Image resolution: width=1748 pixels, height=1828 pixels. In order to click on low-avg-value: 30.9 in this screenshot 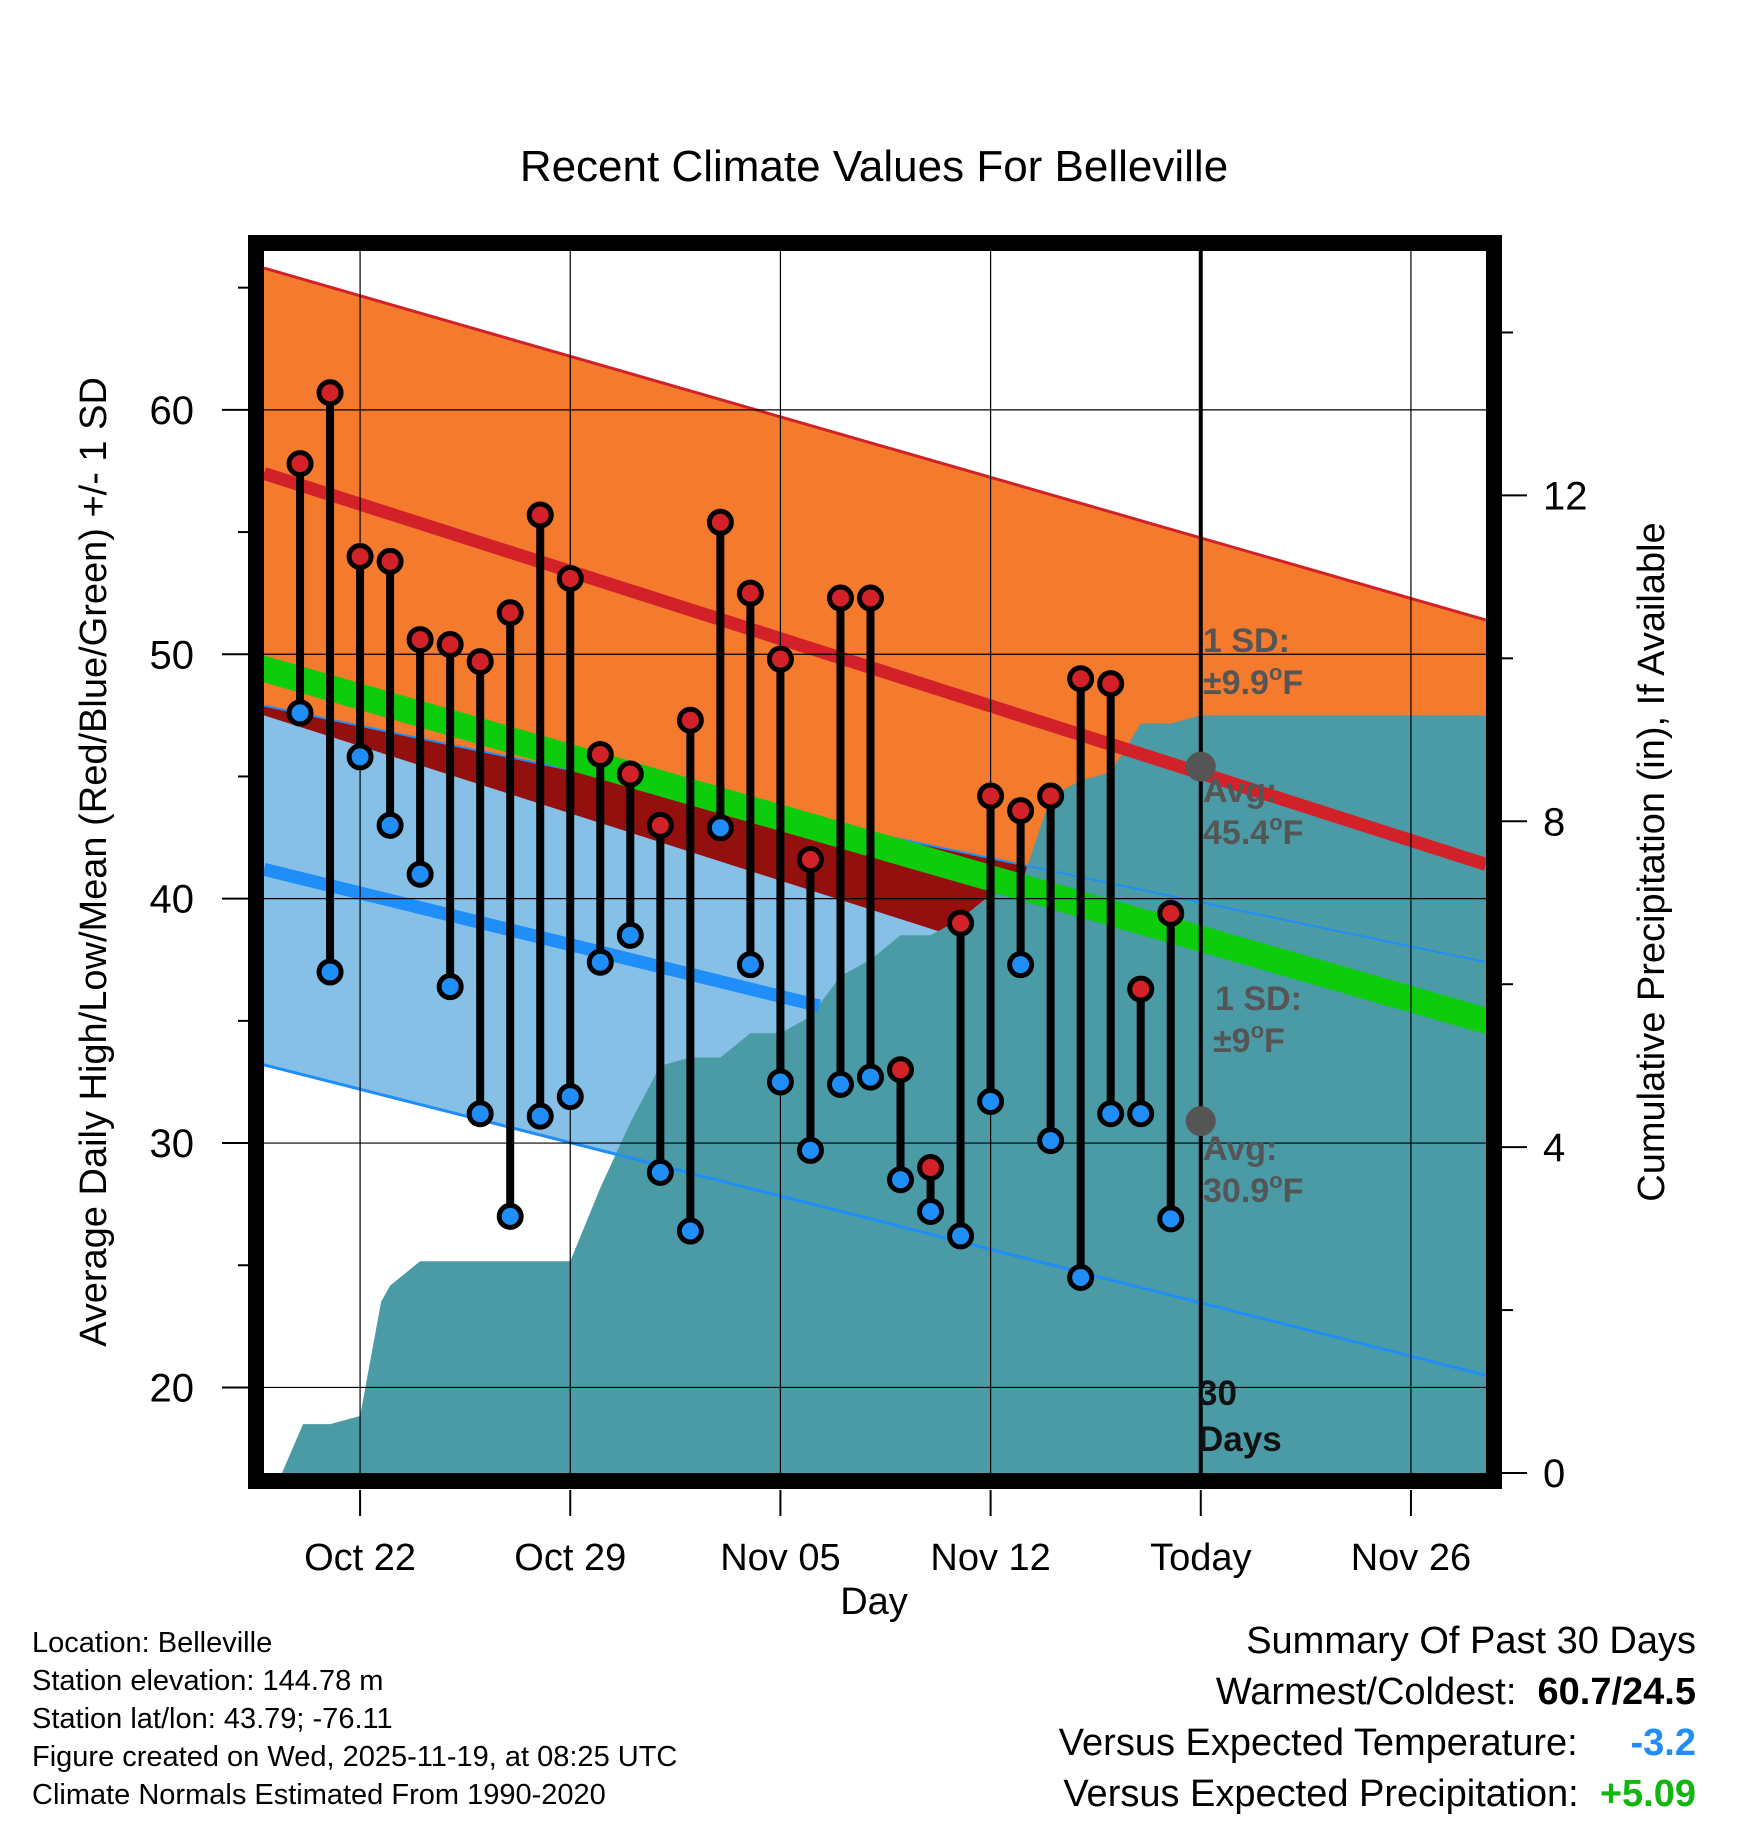, I will do `click(1236, 1191)`.